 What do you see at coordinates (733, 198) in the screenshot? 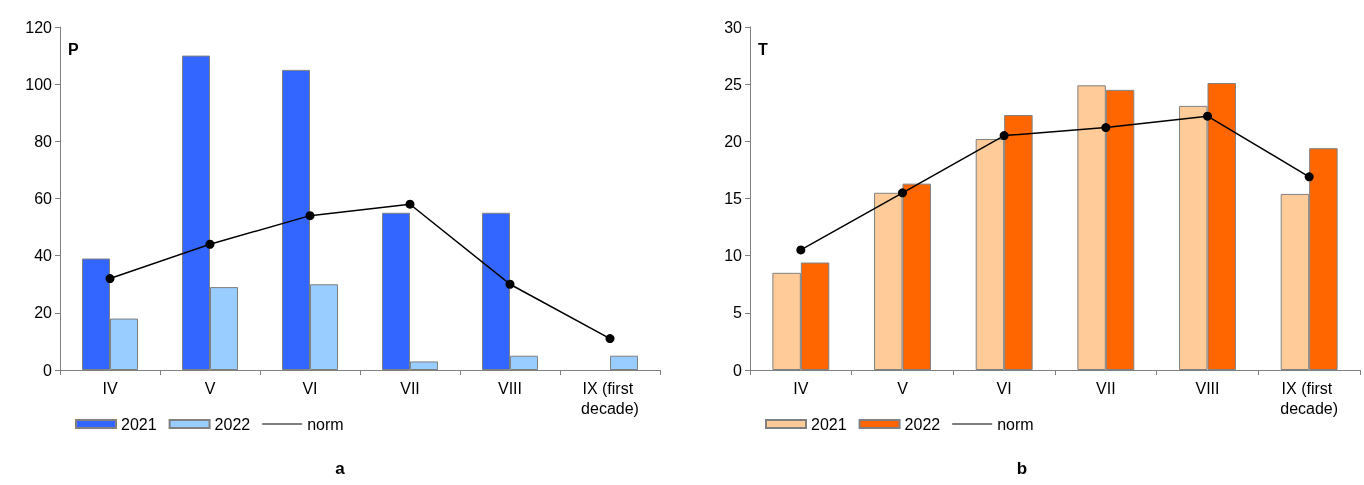
I see `y-tick-label: 15` at bounding box center [733, 198].